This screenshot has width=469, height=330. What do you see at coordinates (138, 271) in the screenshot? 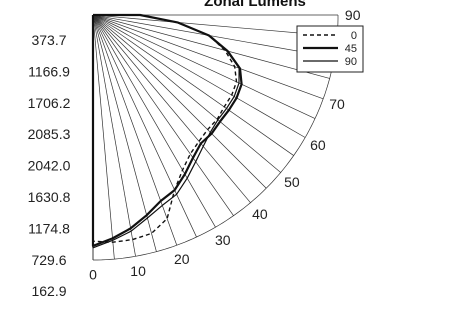
I see `angle-tick-label: 10` at bounding box center [138, 271].